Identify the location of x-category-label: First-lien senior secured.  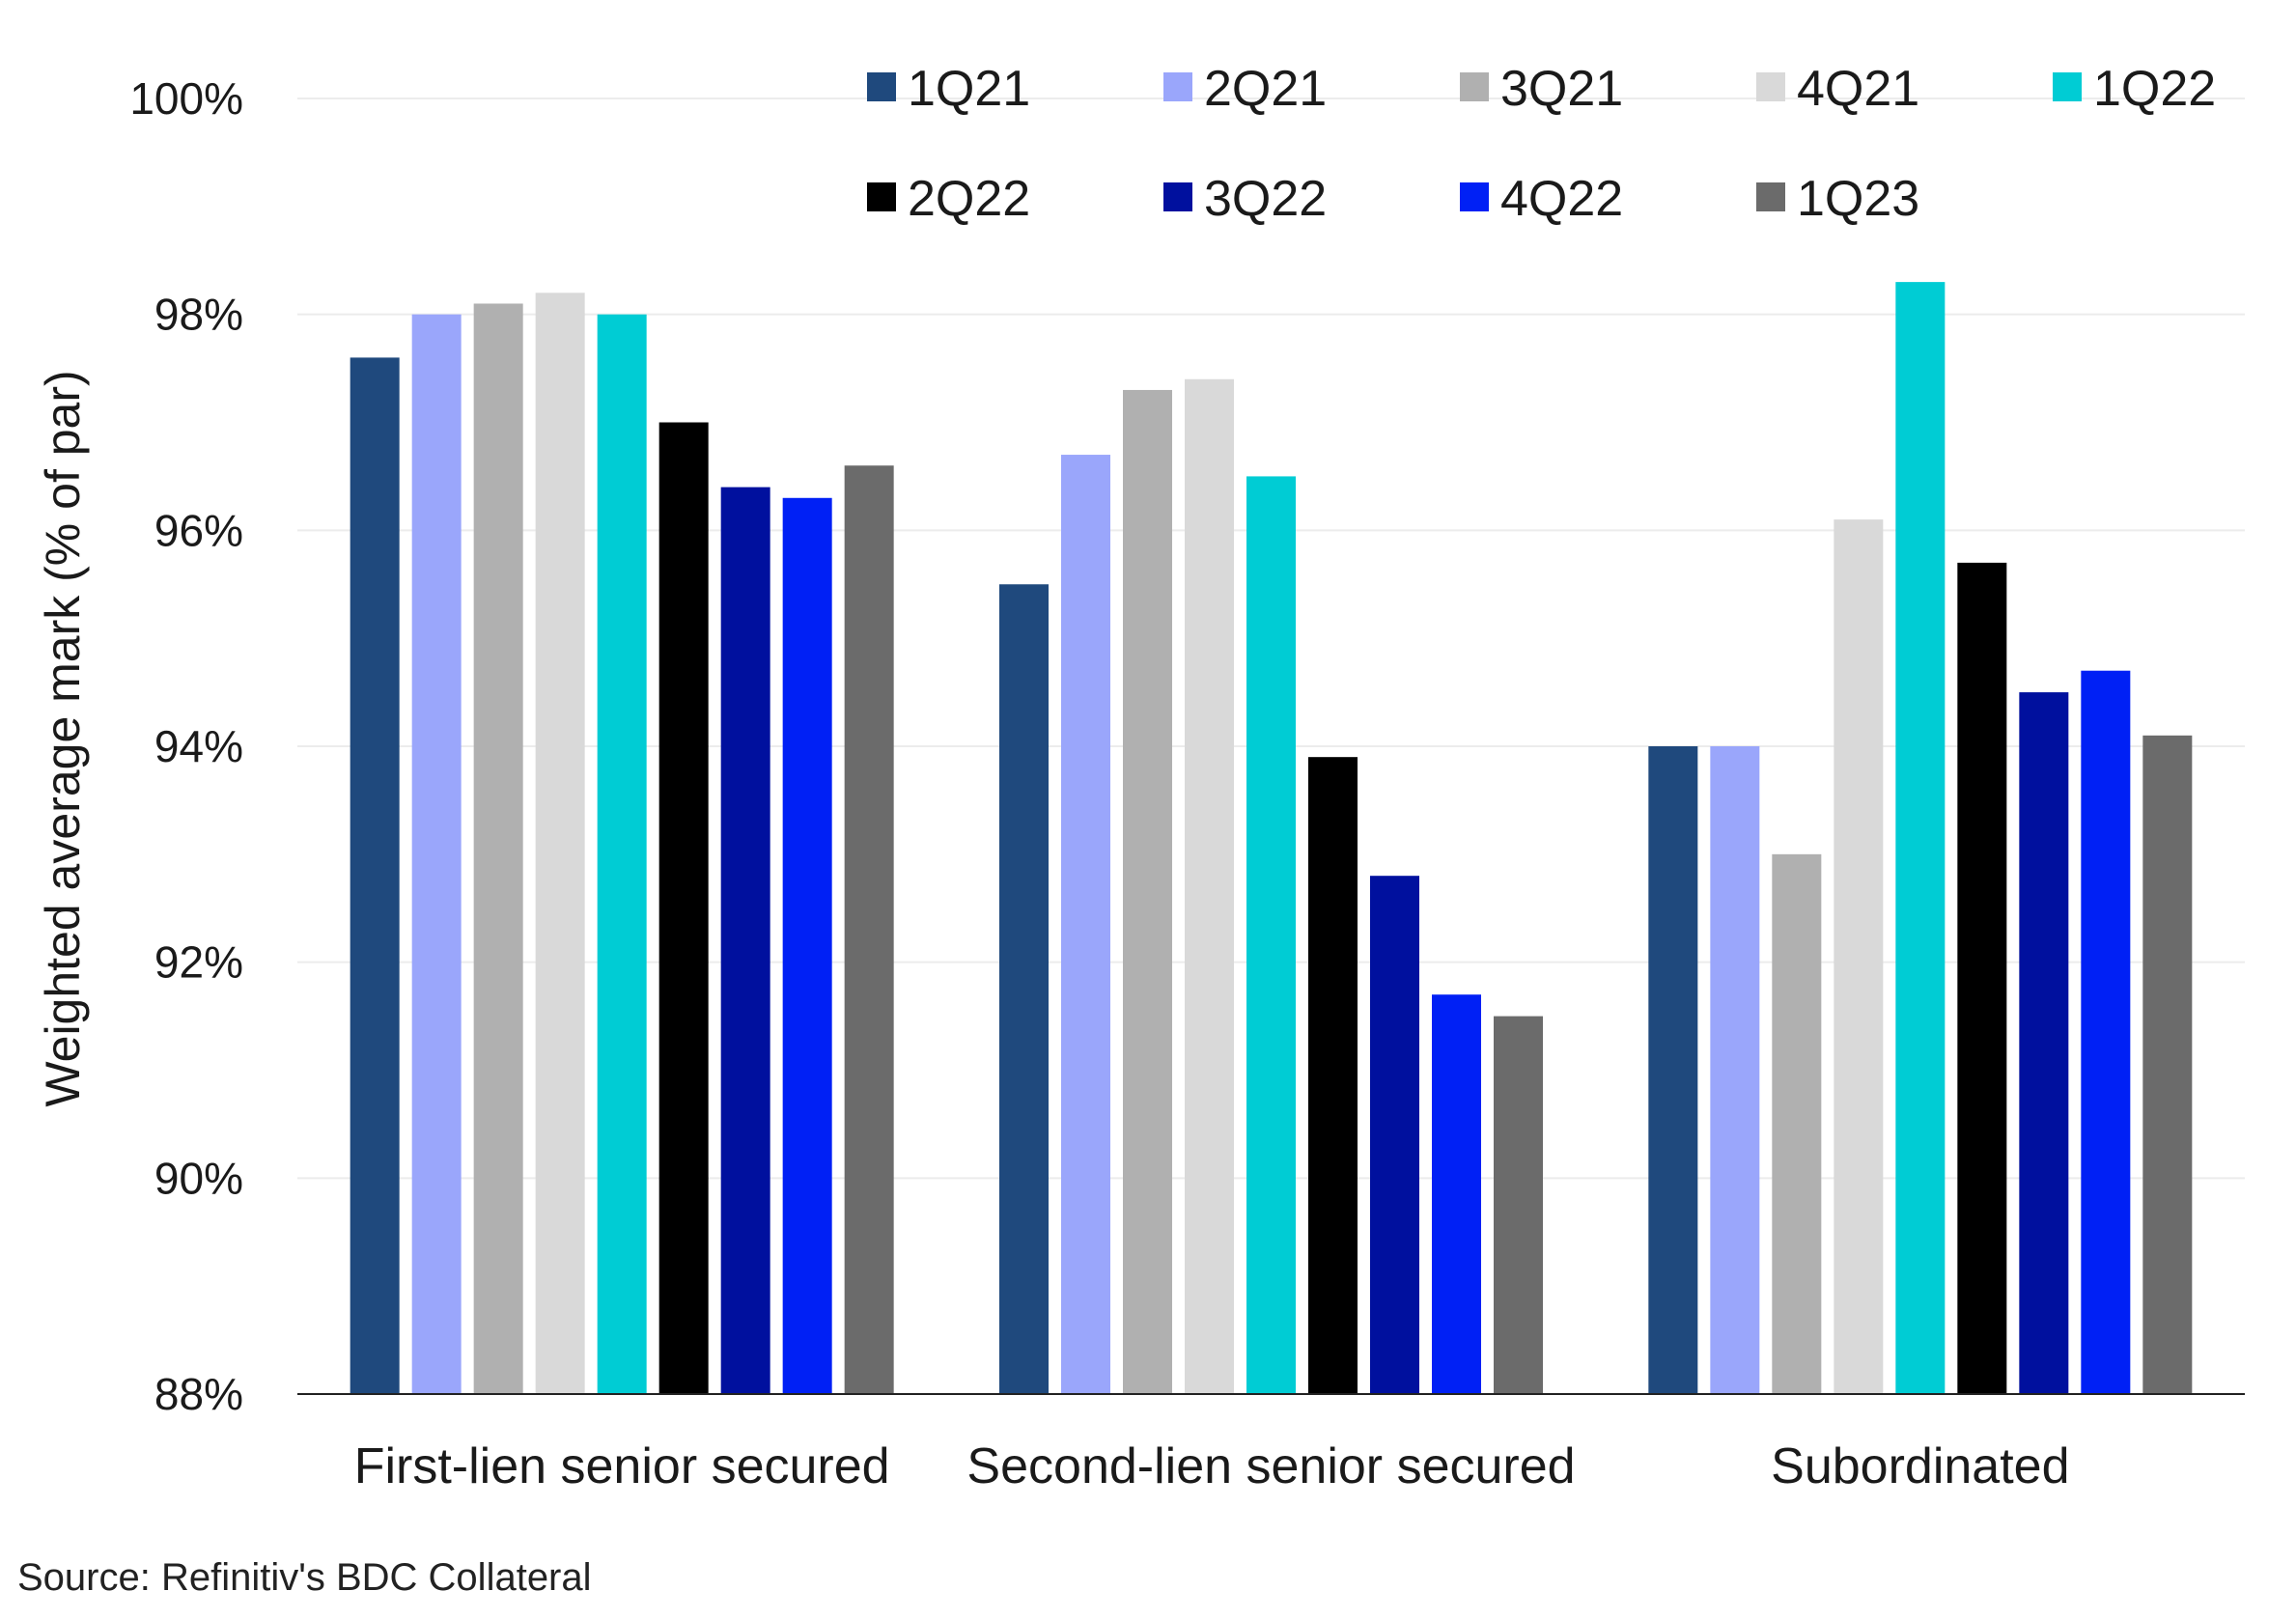
(622, 1466).